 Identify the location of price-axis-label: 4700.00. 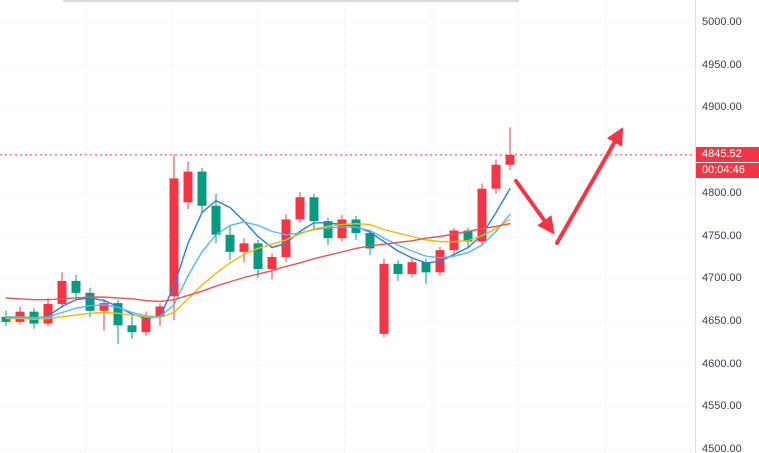
(722, 278).